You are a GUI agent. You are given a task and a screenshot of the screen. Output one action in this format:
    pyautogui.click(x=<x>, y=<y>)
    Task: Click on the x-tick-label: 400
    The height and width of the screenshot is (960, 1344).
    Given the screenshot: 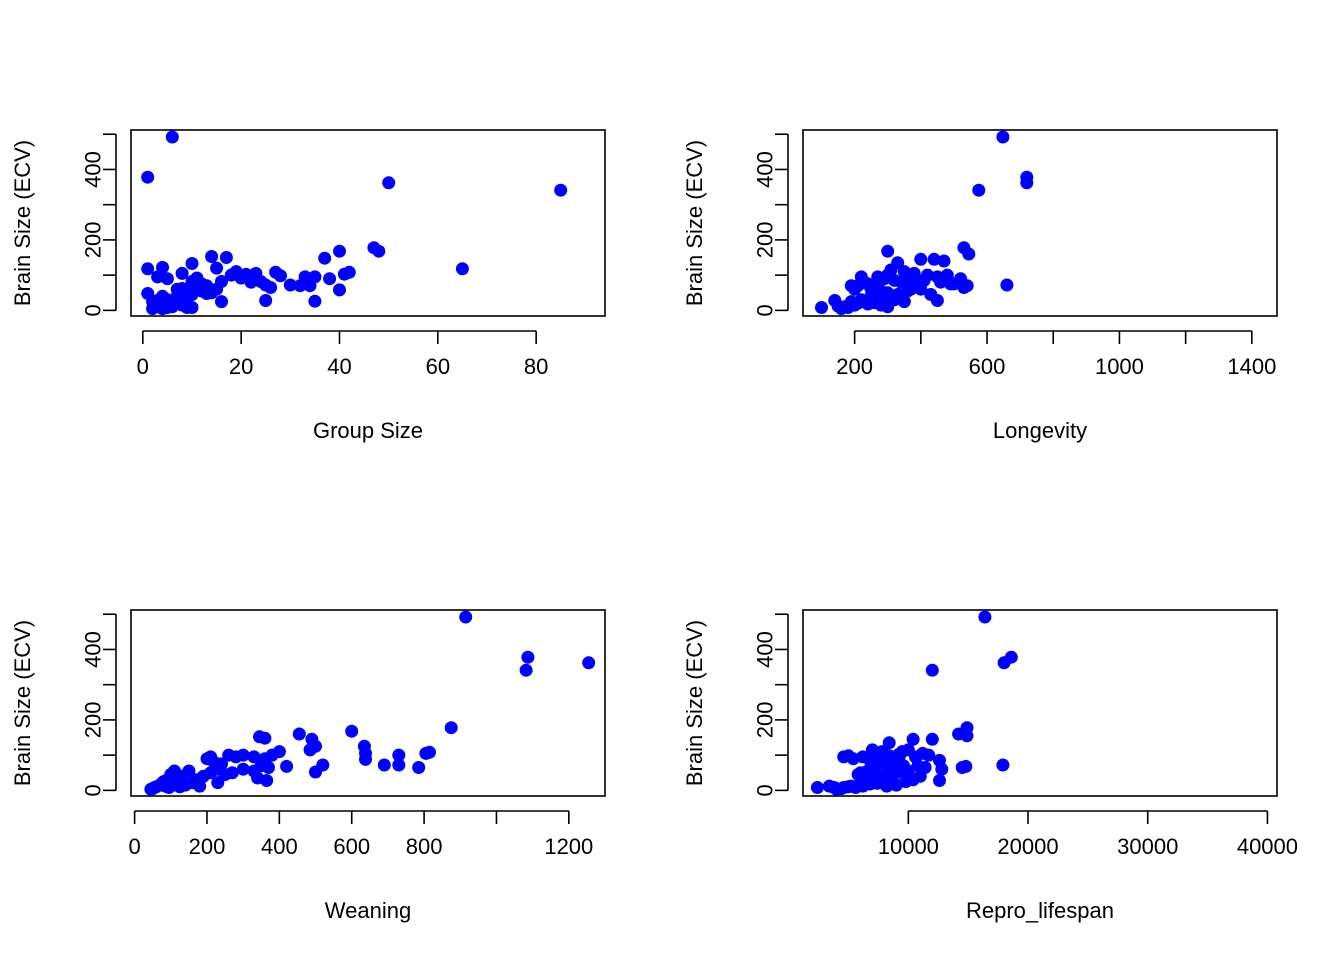 What is the action you would take?
    pyautogui.click(x=279, y=846)
    